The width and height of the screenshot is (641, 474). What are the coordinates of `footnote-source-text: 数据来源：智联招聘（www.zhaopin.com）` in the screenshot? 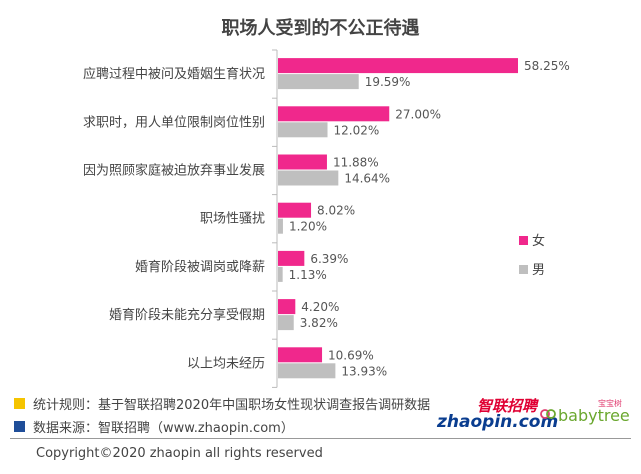 It's located at (163, 428).